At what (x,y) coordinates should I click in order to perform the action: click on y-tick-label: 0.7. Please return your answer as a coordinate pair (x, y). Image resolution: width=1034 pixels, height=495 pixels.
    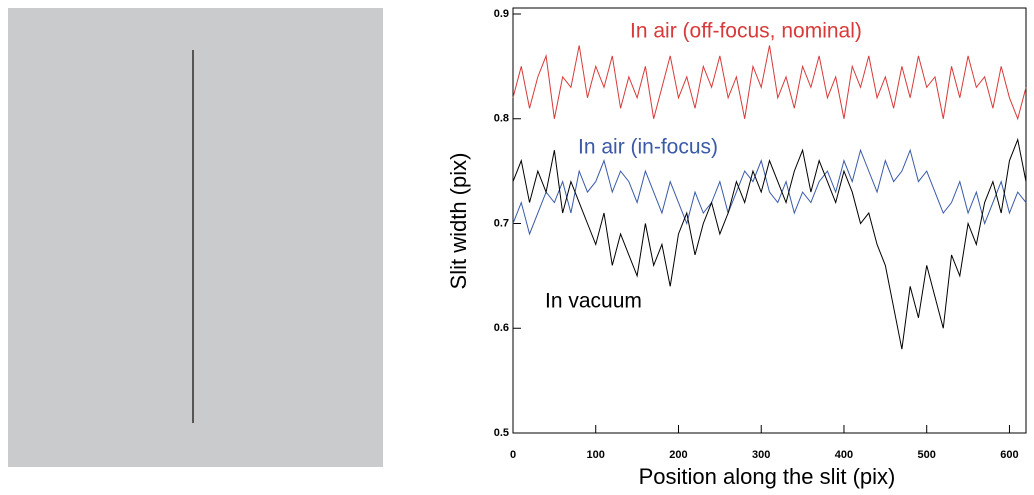
    Looking at the image, I should click on (501, 223).